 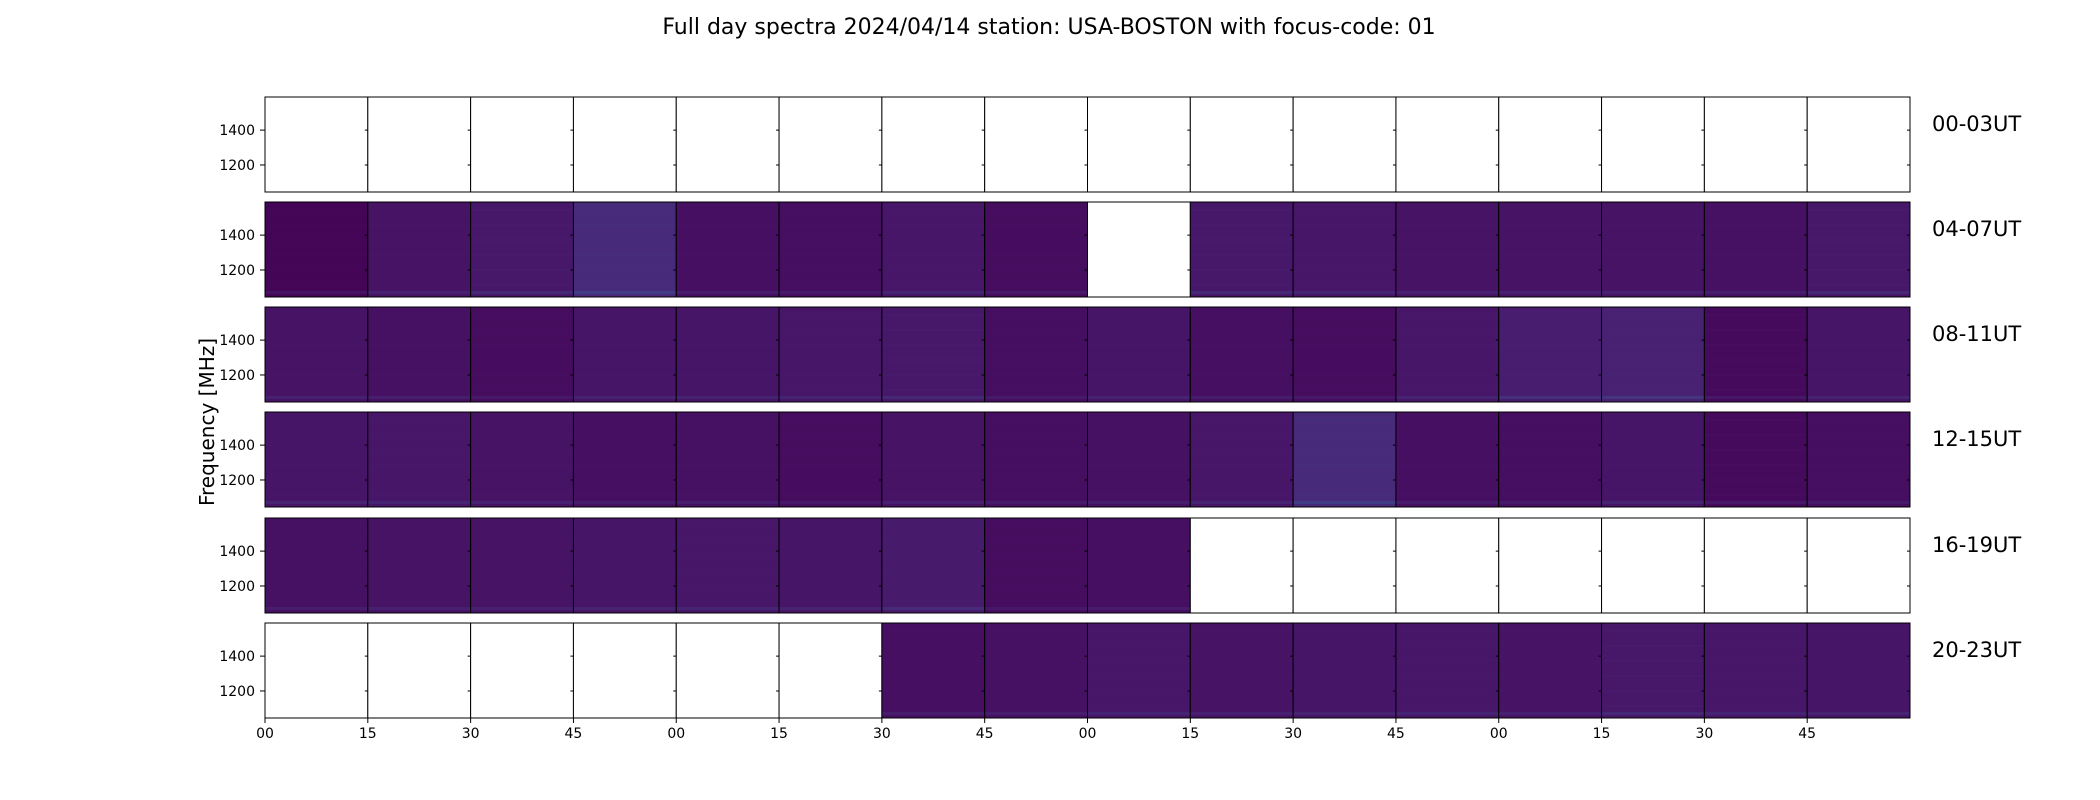 I want to click on x-tick-label: 00, so click(x=1499, y=734).